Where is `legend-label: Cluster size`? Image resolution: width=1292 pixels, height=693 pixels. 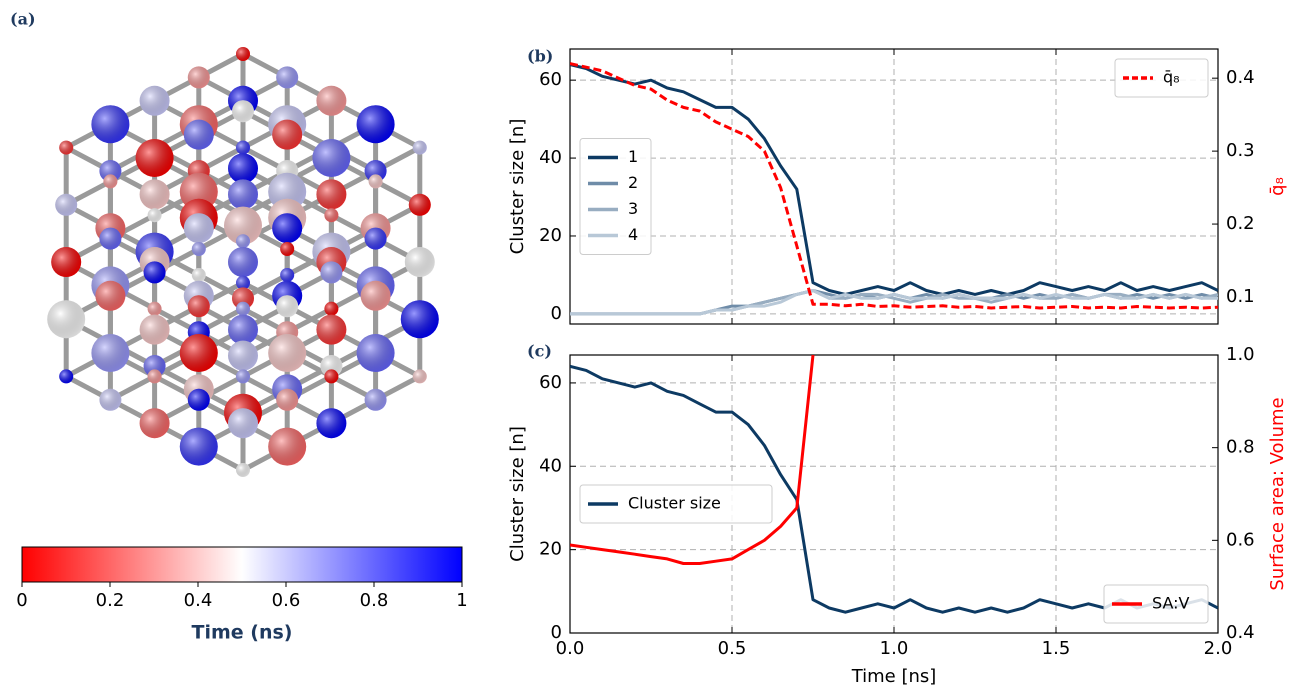
legend-label: Cluster size is located at coordinates (674, 503).